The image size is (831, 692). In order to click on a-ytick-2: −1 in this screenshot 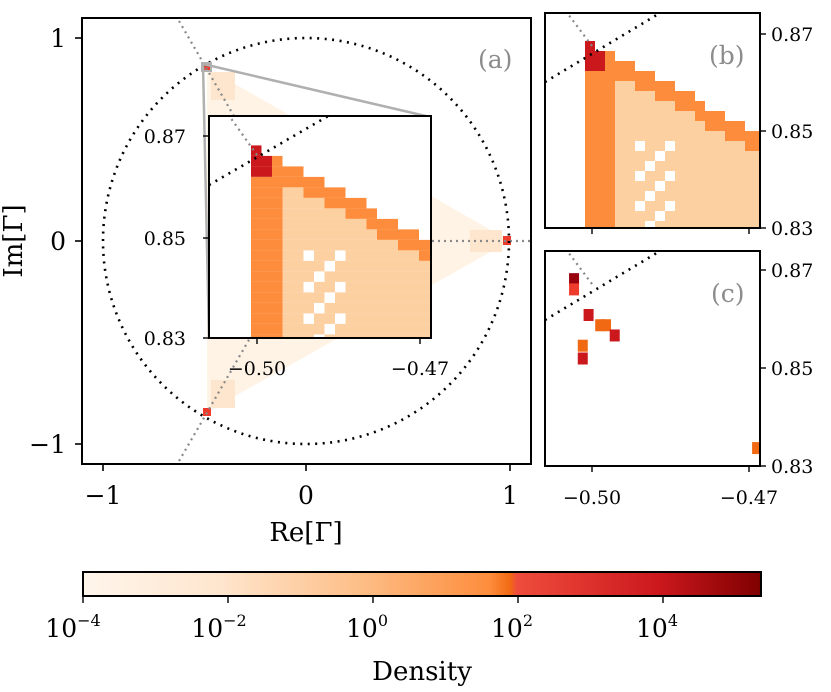, I will do `click(47, 444)`.